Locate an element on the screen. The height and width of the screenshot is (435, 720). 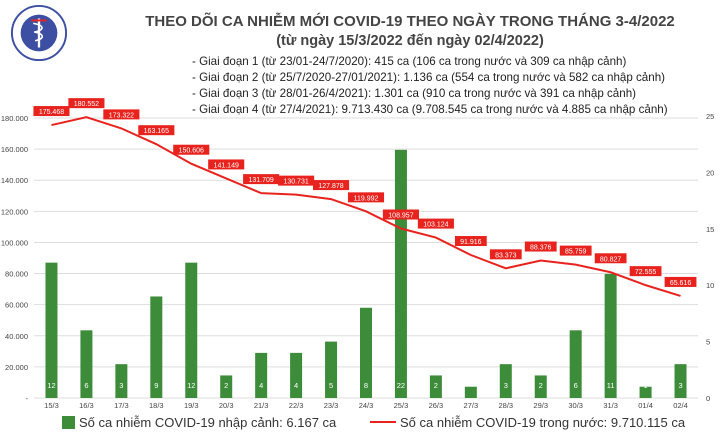
line-value-label: 91.916 is located at coordinates (471, 242).